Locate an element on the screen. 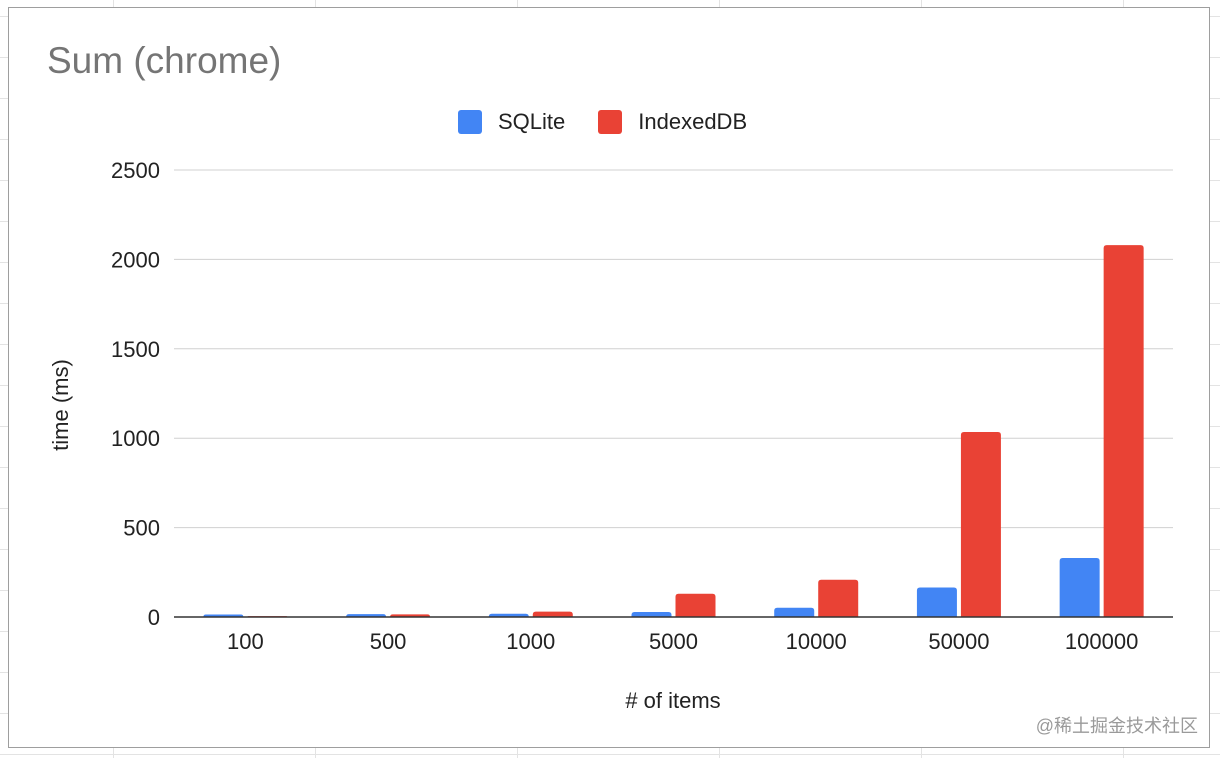  legend-label-sqlite: SQLite is located at coordinates (532, 121).